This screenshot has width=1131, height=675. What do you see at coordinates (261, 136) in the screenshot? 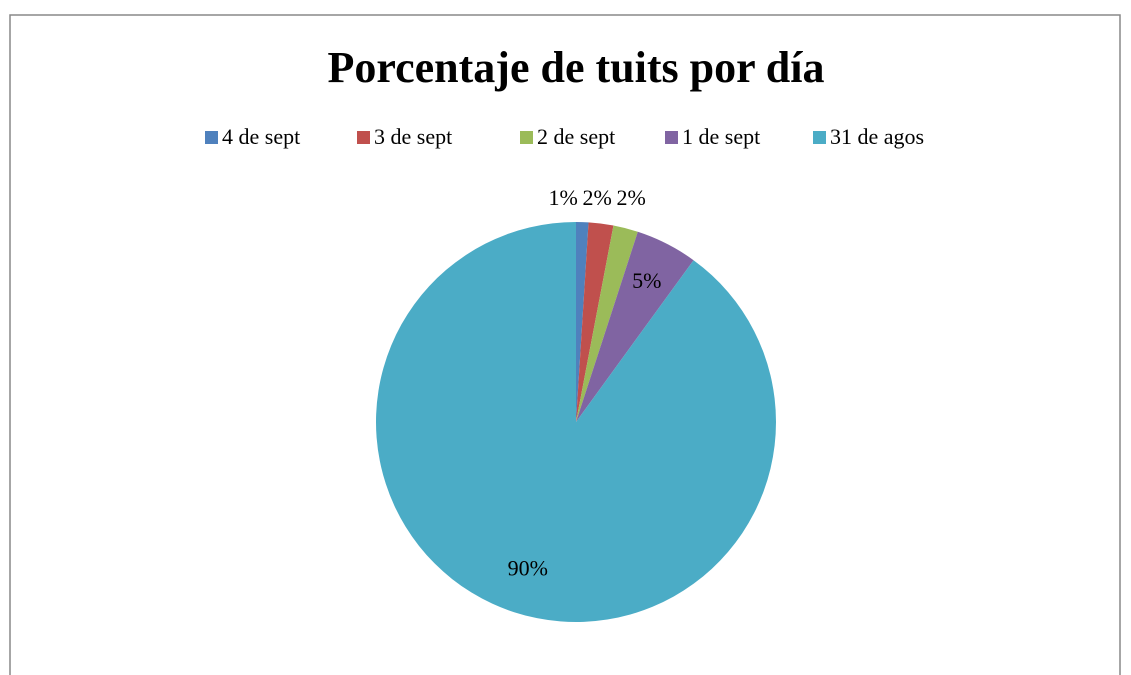
I see `legend-label: 4 de sept` at bounding box center [261, 136].